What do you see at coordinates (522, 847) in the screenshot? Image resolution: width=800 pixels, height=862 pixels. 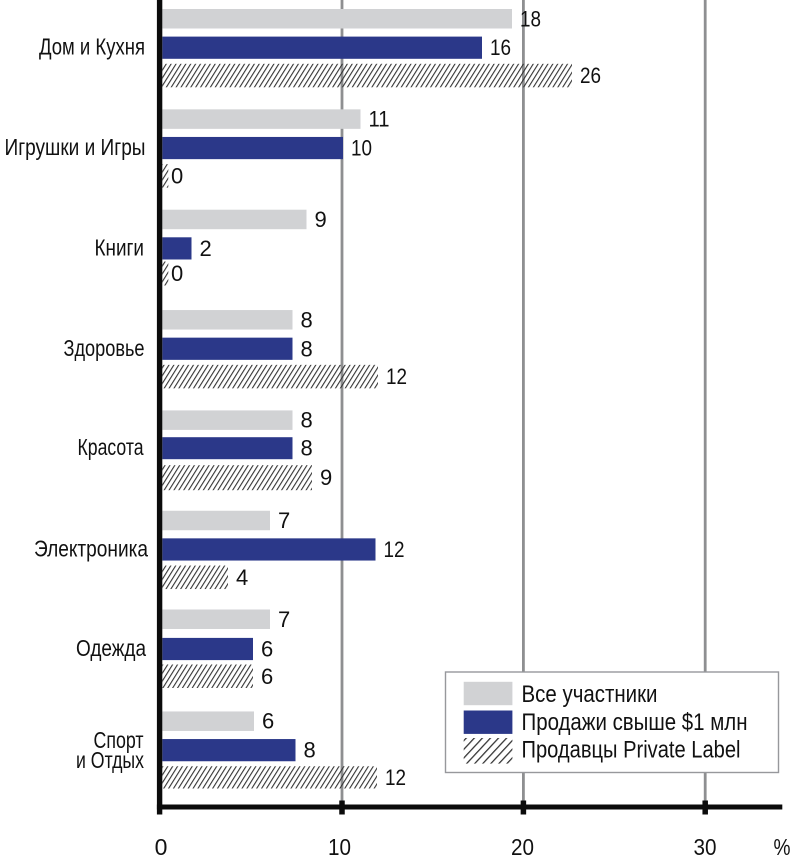 I see `svg-text: 20` at bounding box center [522, 847].